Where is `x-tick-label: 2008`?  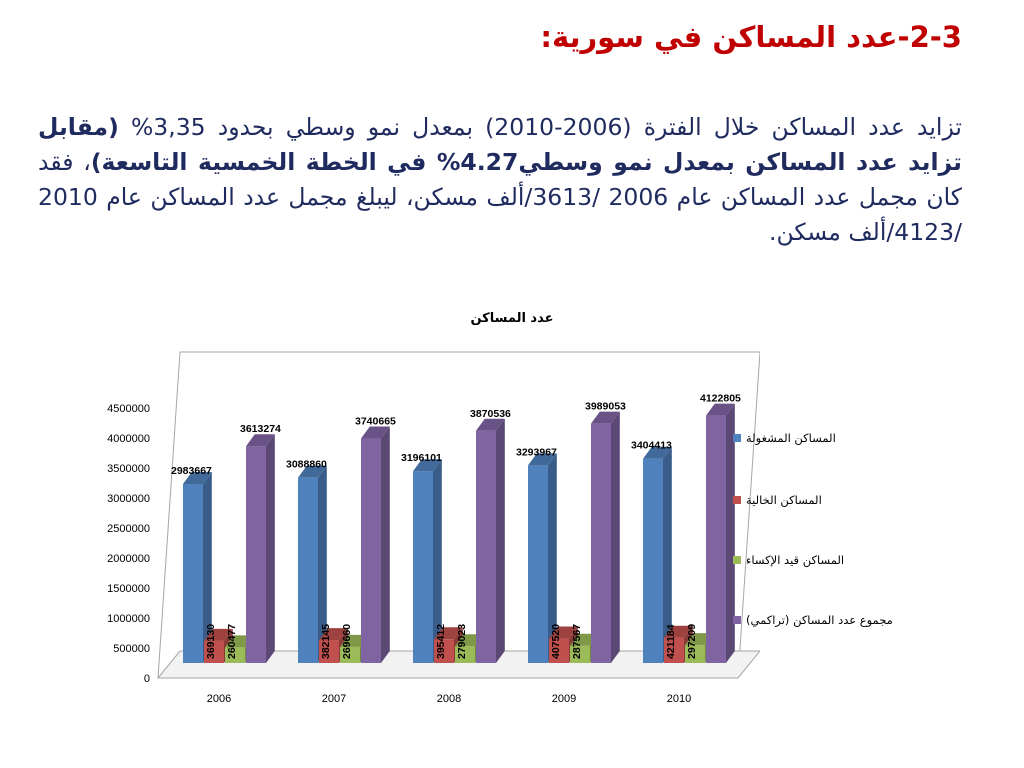
x-tick-label: 2008 is located at coordinates (449, 699).